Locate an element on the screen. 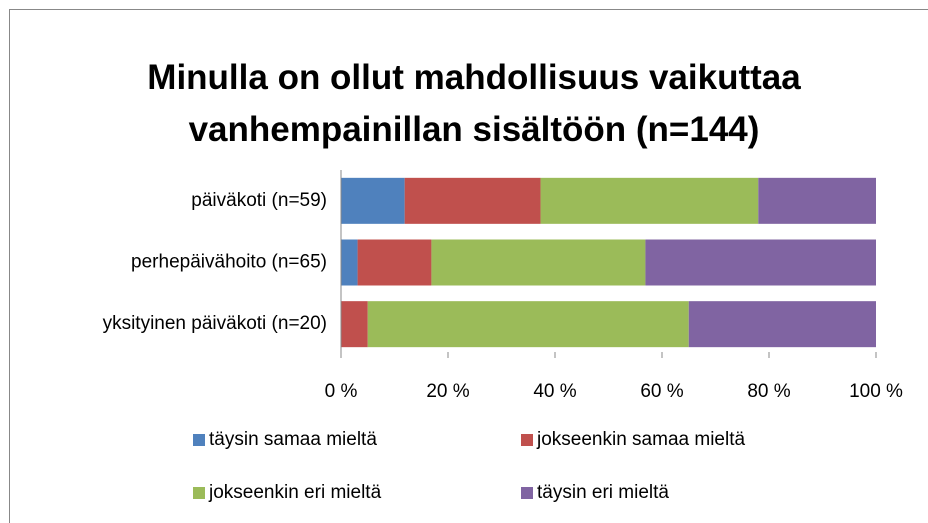 This screenshot has height=523, width=928. legend-label: täysin eri mieltä is located at coordinates (603, 492).